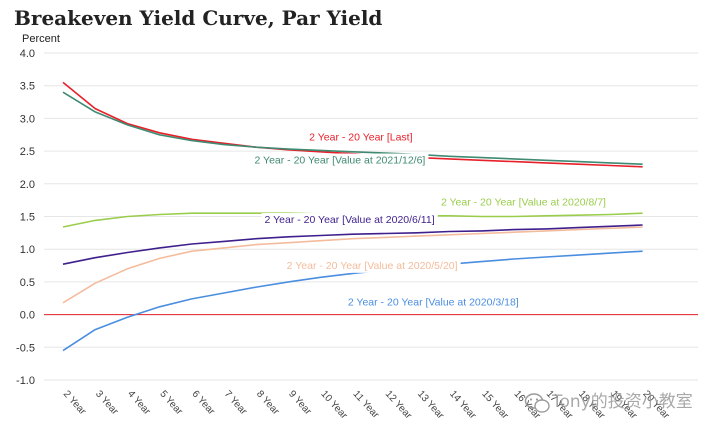 The height and width of the screenshot is (432, 725). What do you see at coordinates (366, 405) in the screenshot?
I see `x-tick-label: 11 Year` at bounding box center [366, 405].